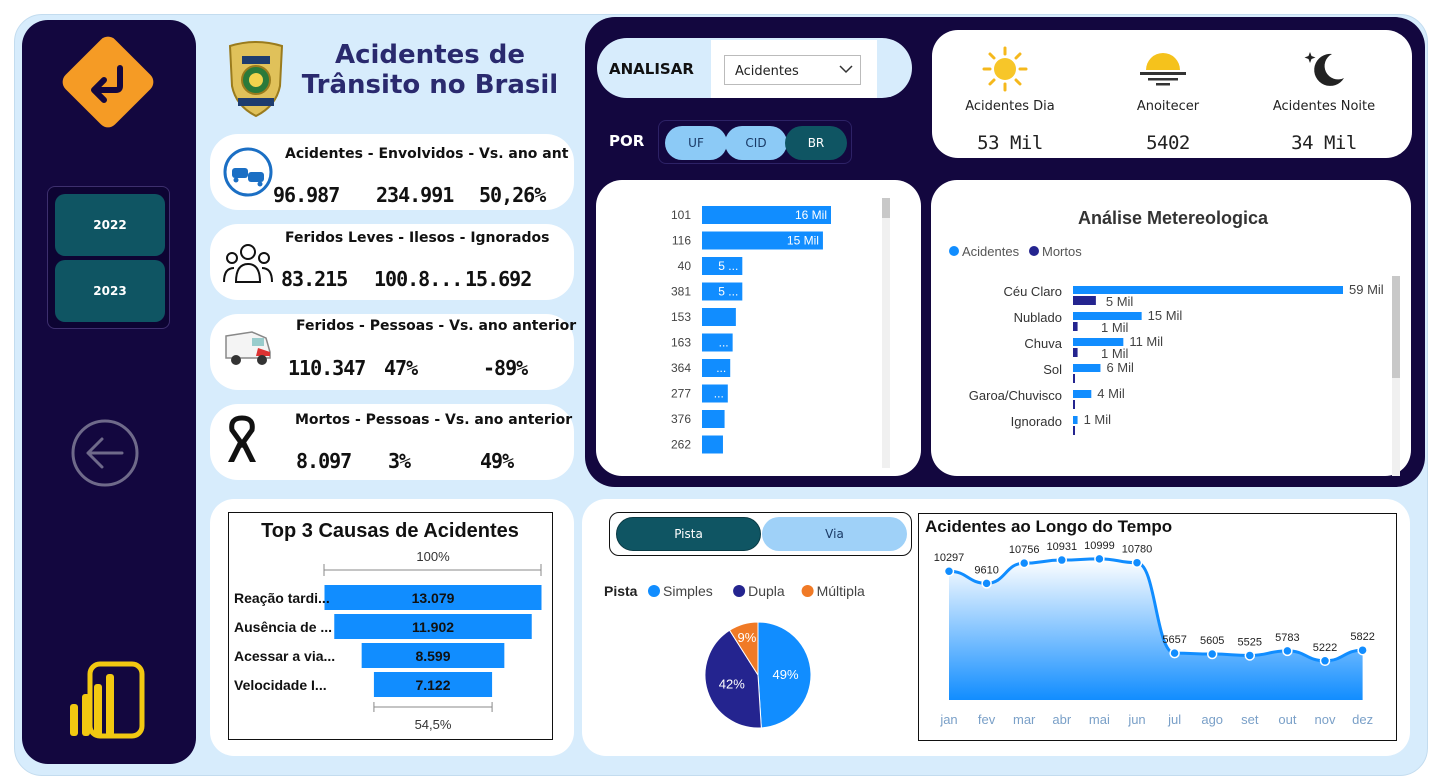  I want to click on return-arrow-icon, so click(107, 84).